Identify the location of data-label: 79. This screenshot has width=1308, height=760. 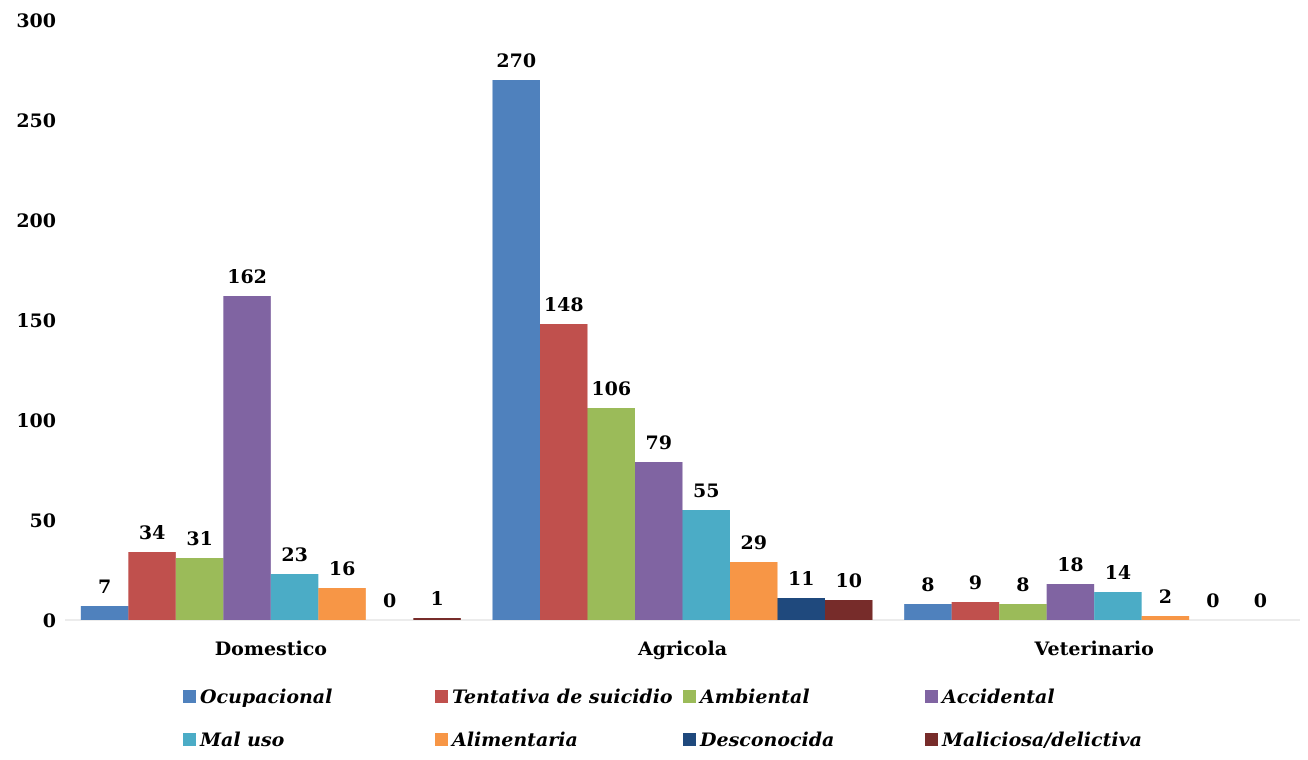
(659, 443).